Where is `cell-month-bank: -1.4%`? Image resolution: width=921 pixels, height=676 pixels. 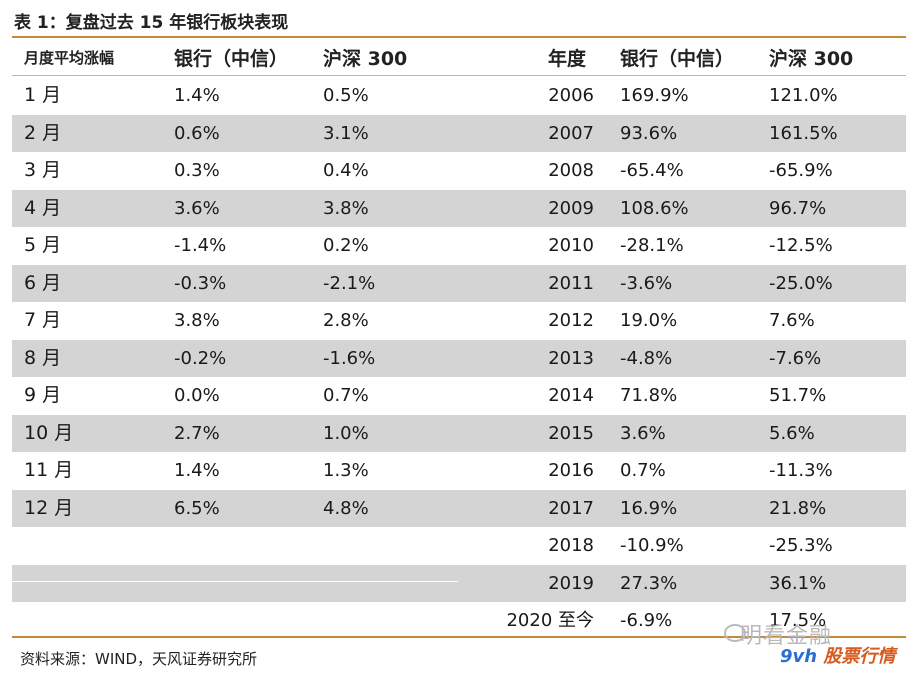 cell-month-bank: -1.4% is located at coordinates (200, 245).